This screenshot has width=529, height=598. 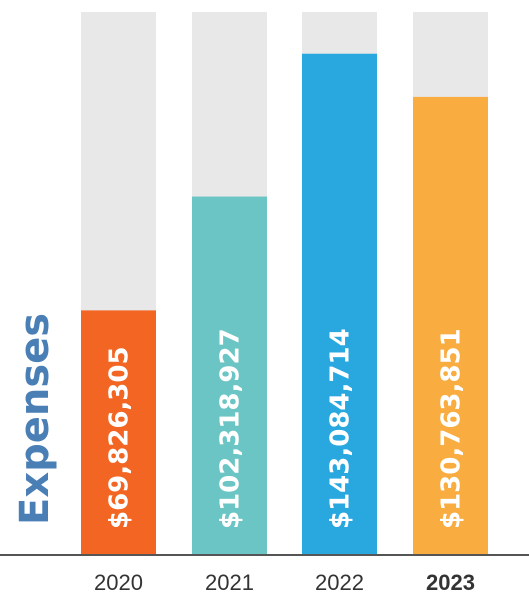 What do you see at coordinates (120, 437) in the screenshot?
I see `bar-value-label-2020: $69,826,305` at bounding box center [120, 437].